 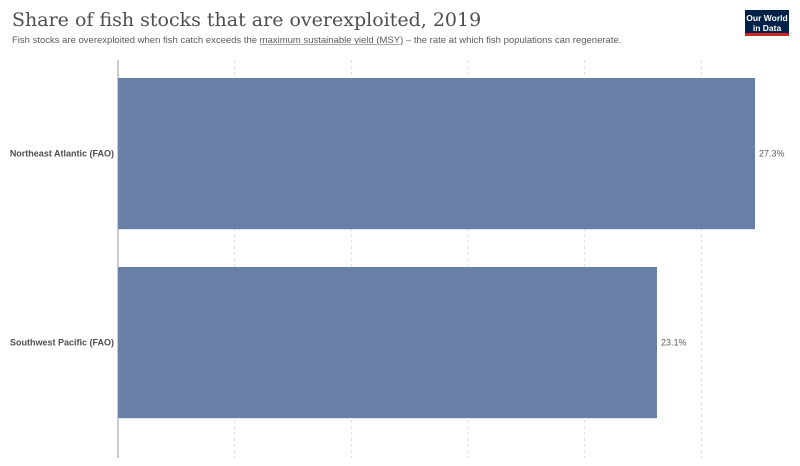 What do you see at coordinates (767, 18) in the screenshot?
I see `logo-line-1: Our World` at bounding box center [767, 18].